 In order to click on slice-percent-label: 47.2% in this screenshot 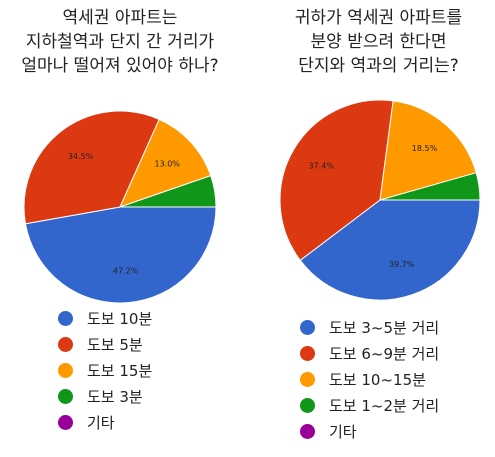, I will do `click(126, 270)`.